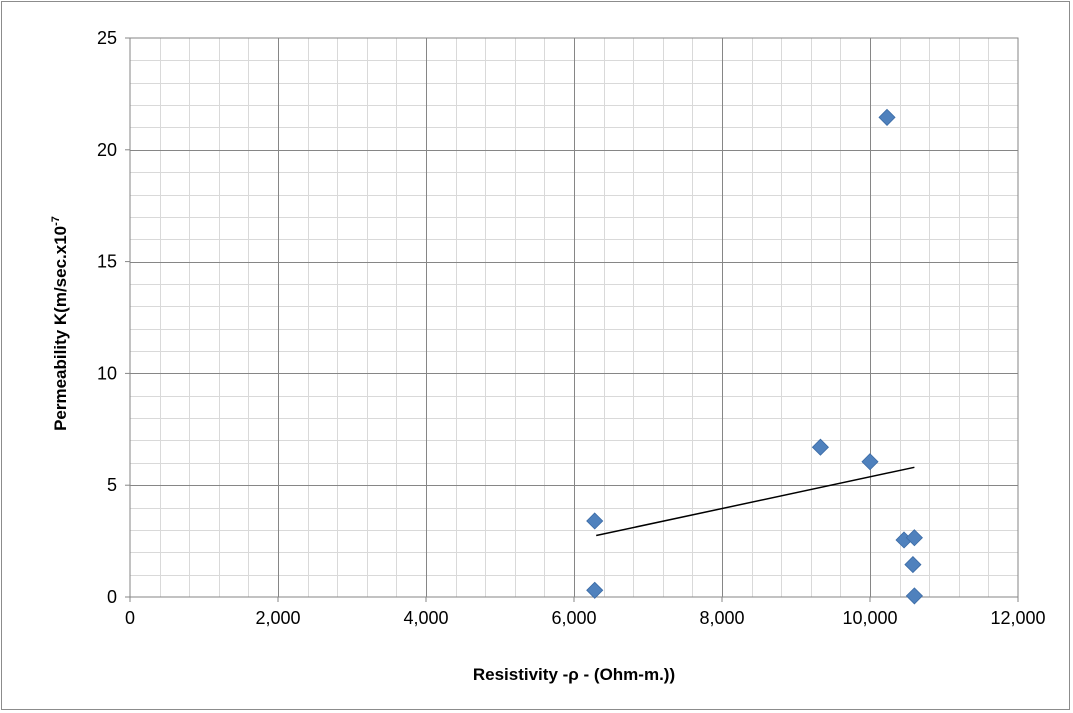 The width and height of the screenshot is (1073, 713). What do you see at coordinates (56, 221) in the screenshot?
I see `y-axis-title-superscript: -7` at bounding box center [56, 221].